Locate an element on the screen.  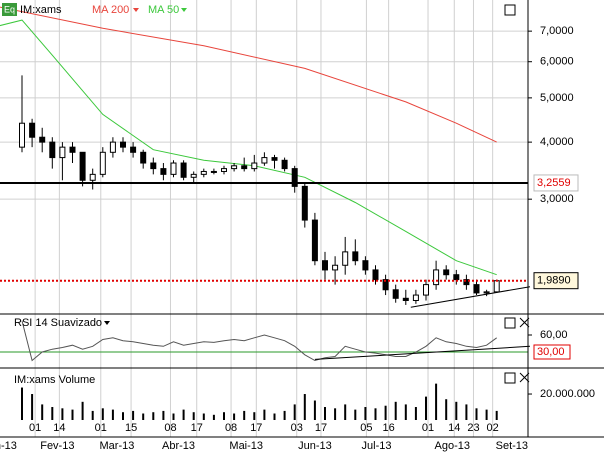
x-tick-label: 05 is located at coordinates (366, 428).